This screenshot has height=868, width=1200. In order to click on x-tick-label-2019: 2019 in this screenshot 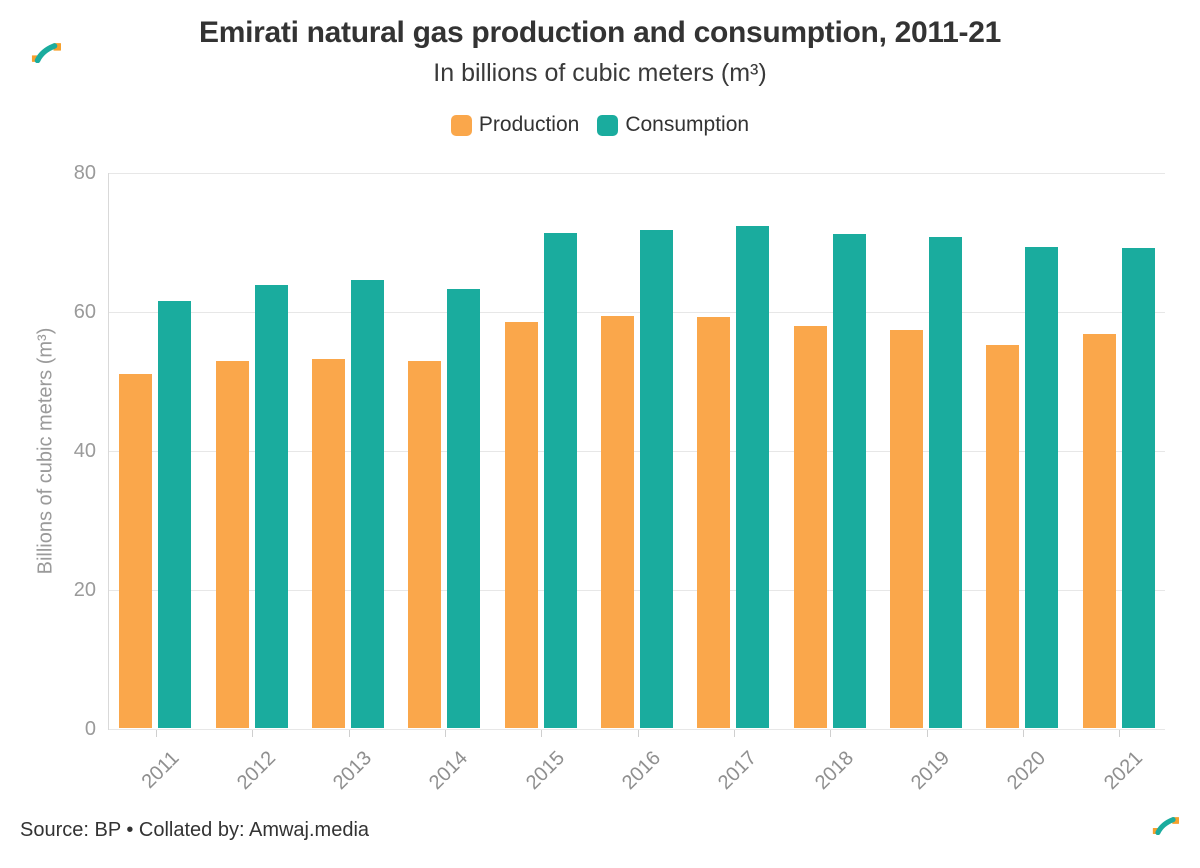, I will do `click(931, 771)`.